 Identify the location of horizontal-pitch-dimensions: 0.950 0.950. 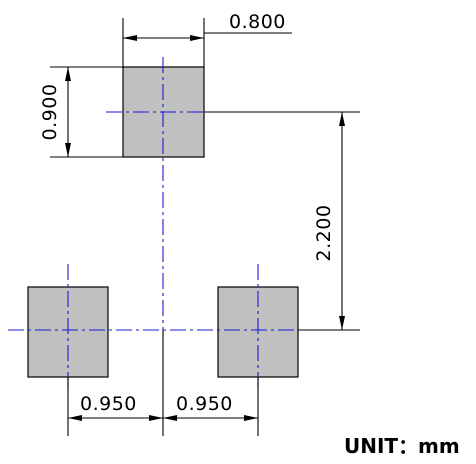
(163, 383).